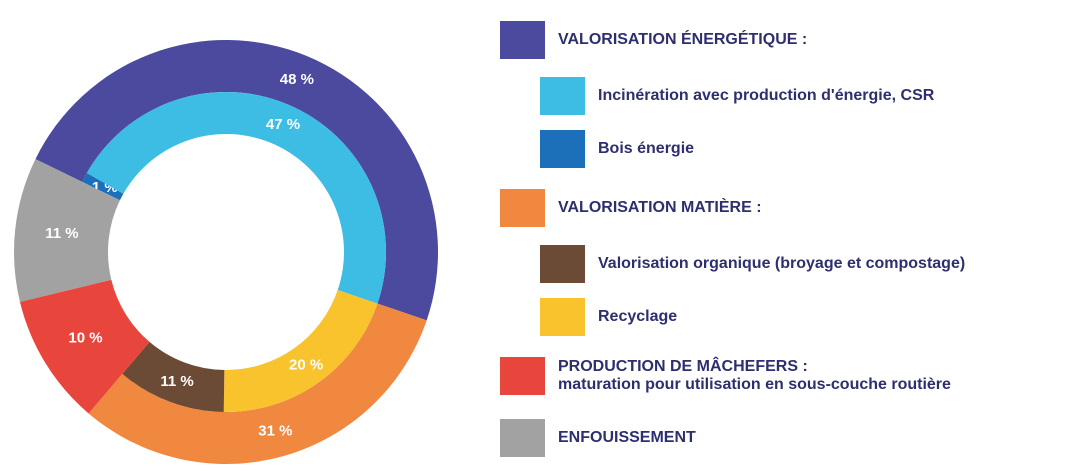  I want to click on value-label: 31 %, so click(275, 430).